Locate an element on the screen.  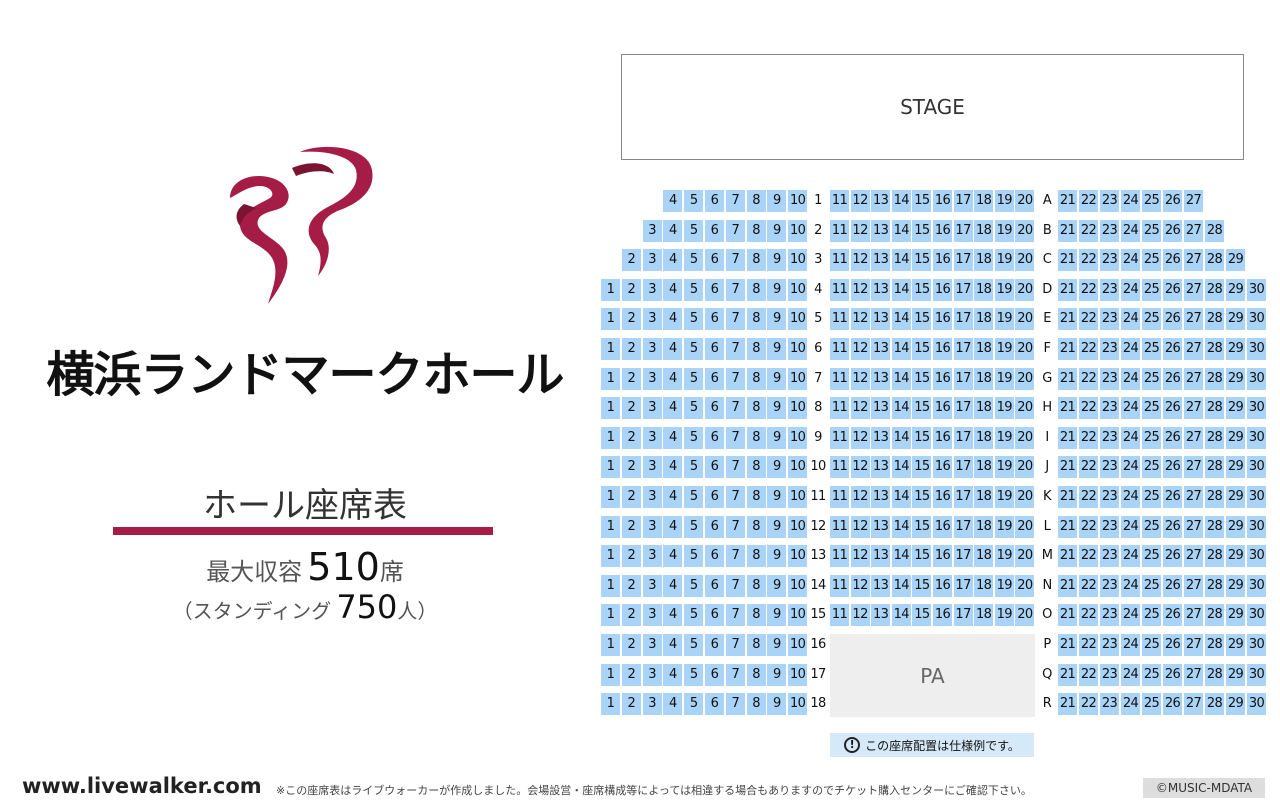
seat-row-8-17: 17 is located at coordinates (963, 408).